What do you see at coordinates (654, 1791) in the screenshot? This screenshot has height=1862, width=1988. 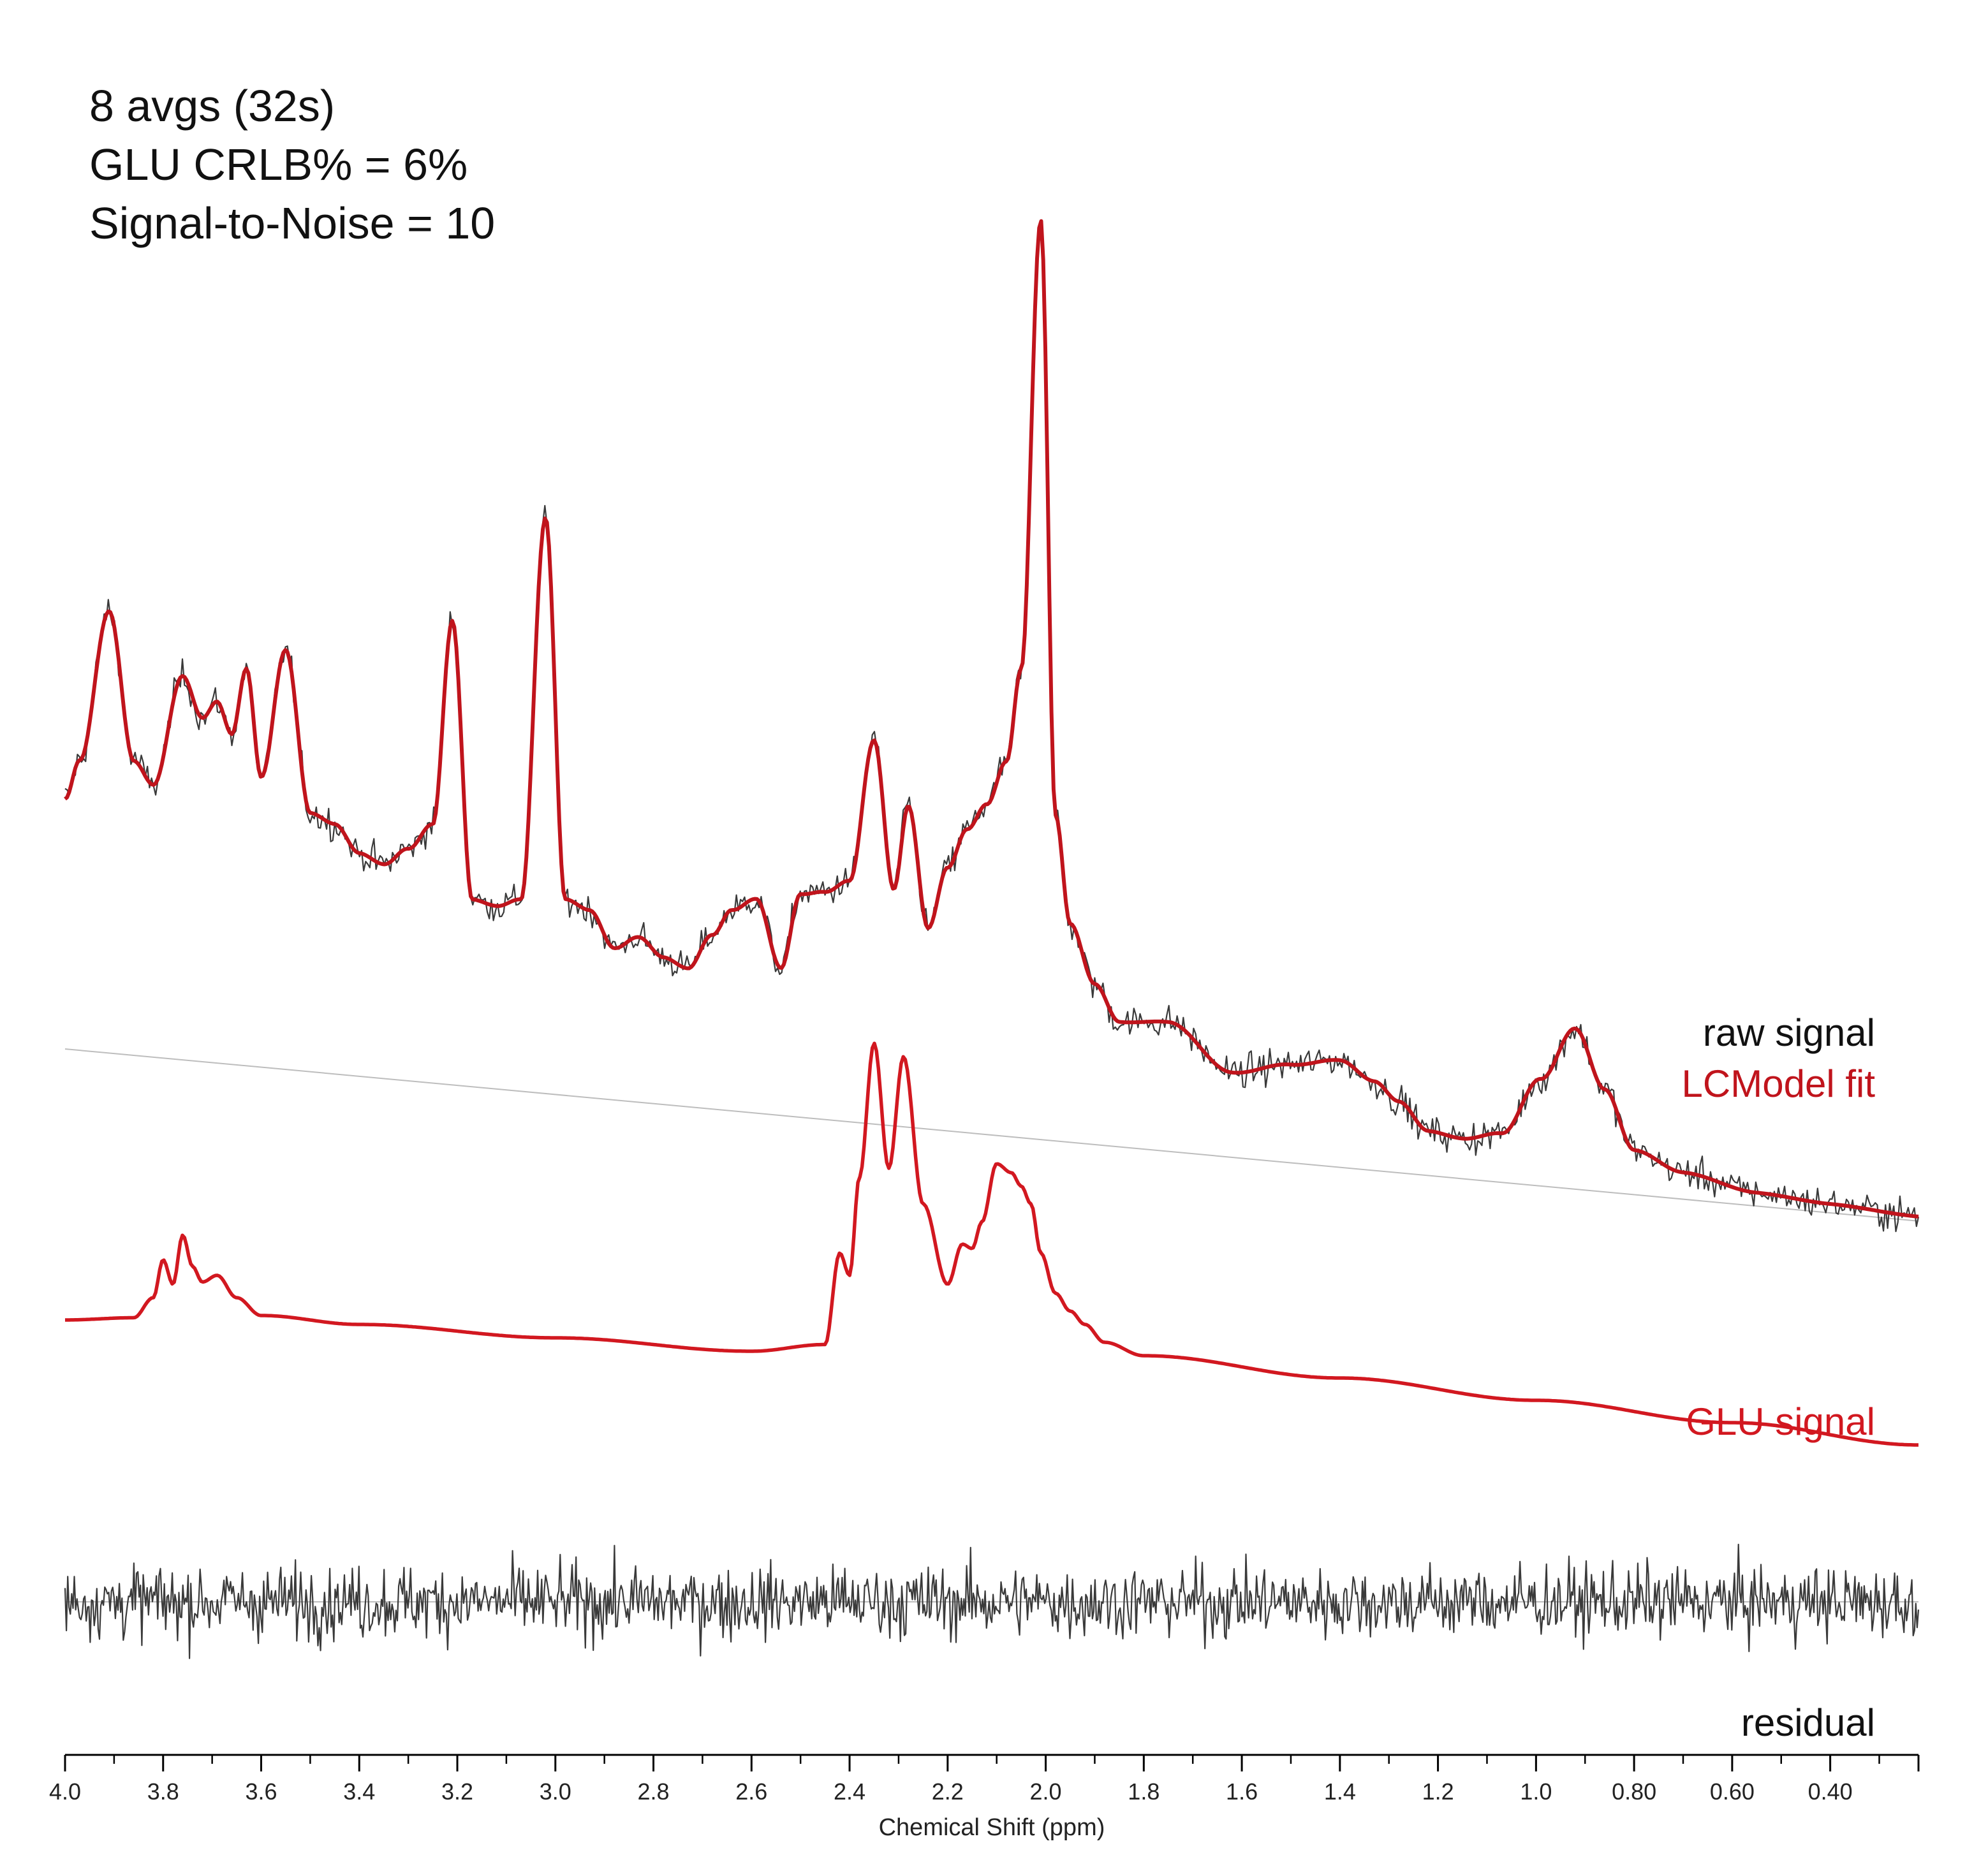 I see `x-tick-label: 2.8` at bounding box center [654, 1791].